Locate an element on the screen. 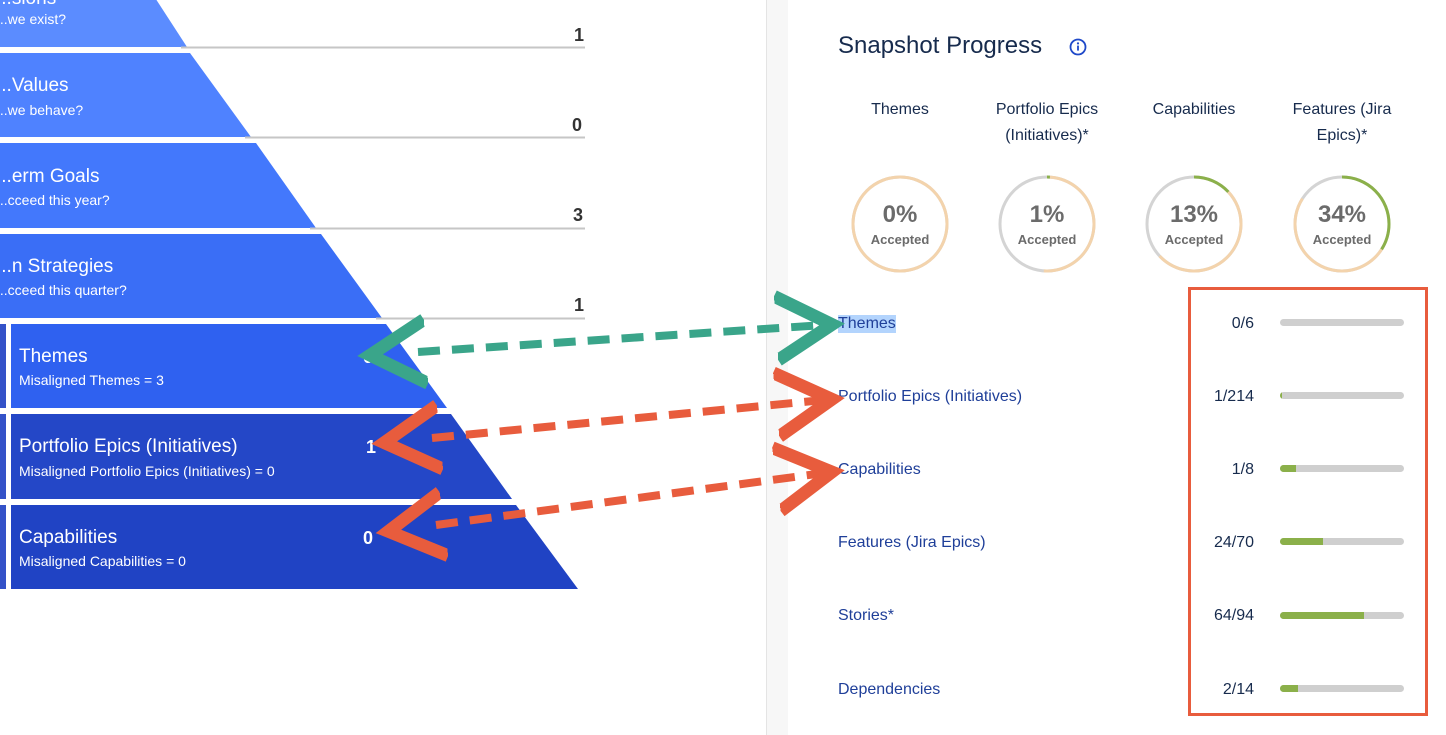  pyramid-tier-goals is located at coordinates (158, 185).